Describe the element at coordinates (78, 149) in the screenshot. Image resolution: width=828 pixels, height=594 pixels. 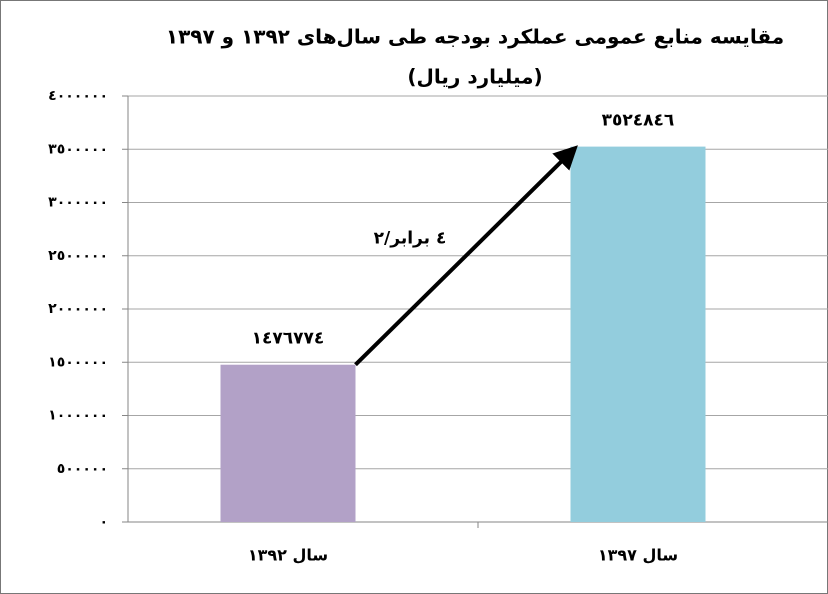
I see `y-tick-label: ٣٥٠٠٠٠٠` at that location.